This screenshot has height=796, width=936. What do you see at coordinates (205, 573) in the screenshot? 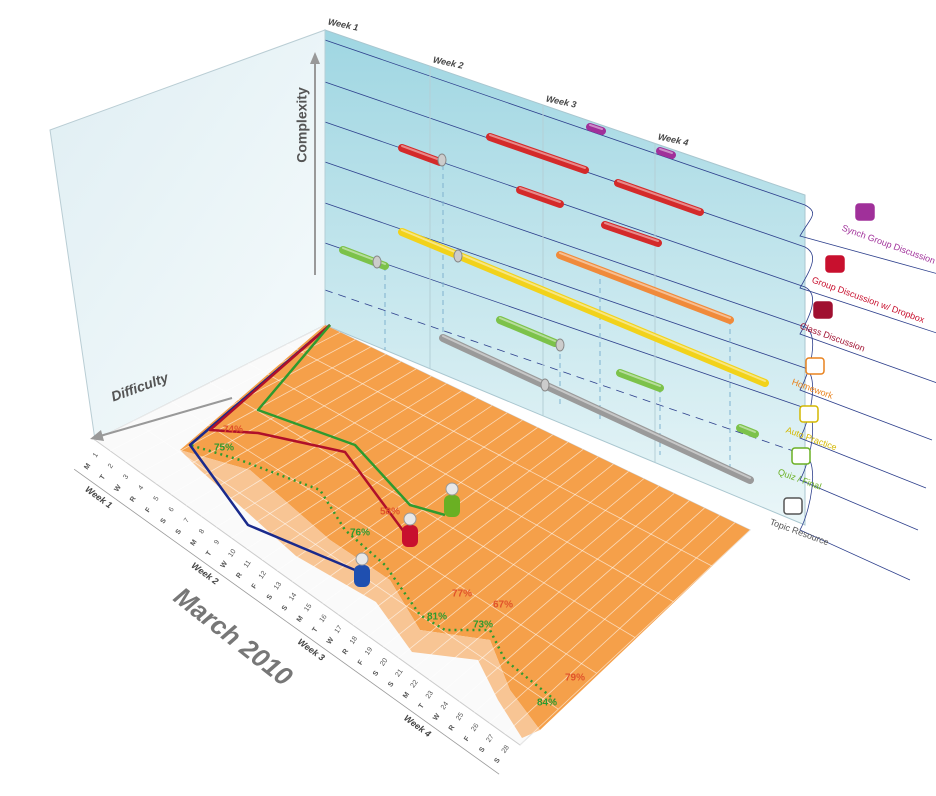
I see `floor-week-label: Week 2` at bounding box center [205, 573].